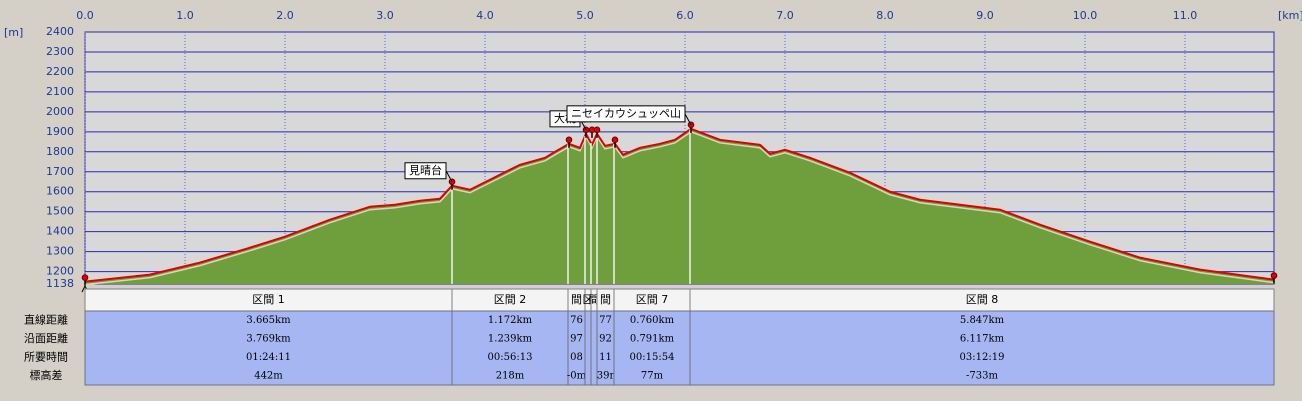  I want to click on y-tick-label: 2400, so click(60, 31).